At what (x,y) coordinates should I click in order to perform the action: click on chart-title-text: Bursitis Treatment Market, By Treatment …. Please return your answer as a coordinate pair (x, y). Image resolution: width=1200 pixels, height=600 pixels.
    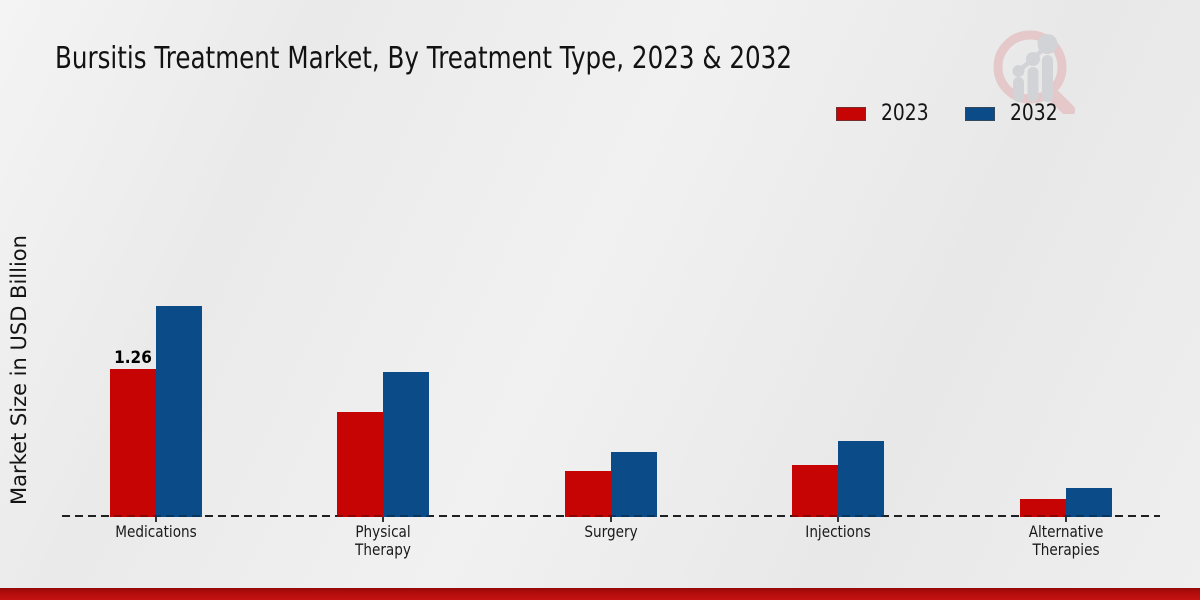
    Looking at the image, I should click on (423, 58).